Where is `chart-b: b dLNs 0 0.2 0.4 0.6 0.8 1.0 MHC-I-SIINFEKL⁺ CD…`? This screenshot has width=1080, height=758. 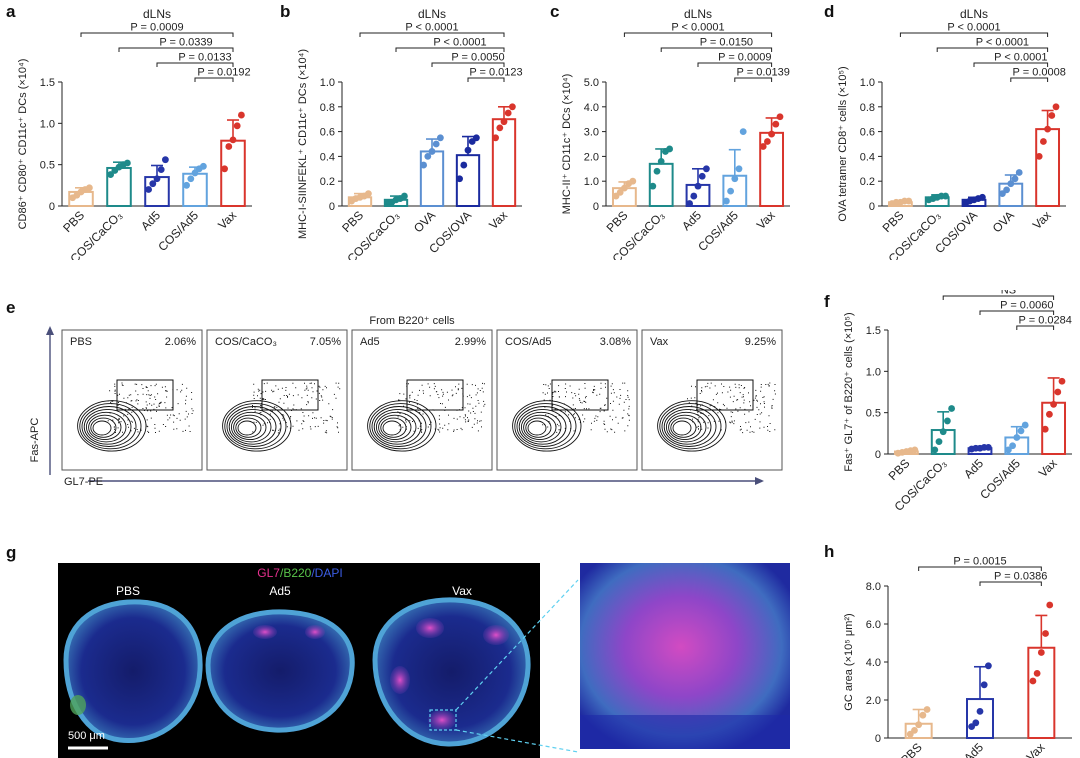
chart-b: b dLNs 0 0.2 0.4 0.6 0.8 1.0 MHC-I-SIINFEKL⁺ CD… is located at coordinates (401, 131).